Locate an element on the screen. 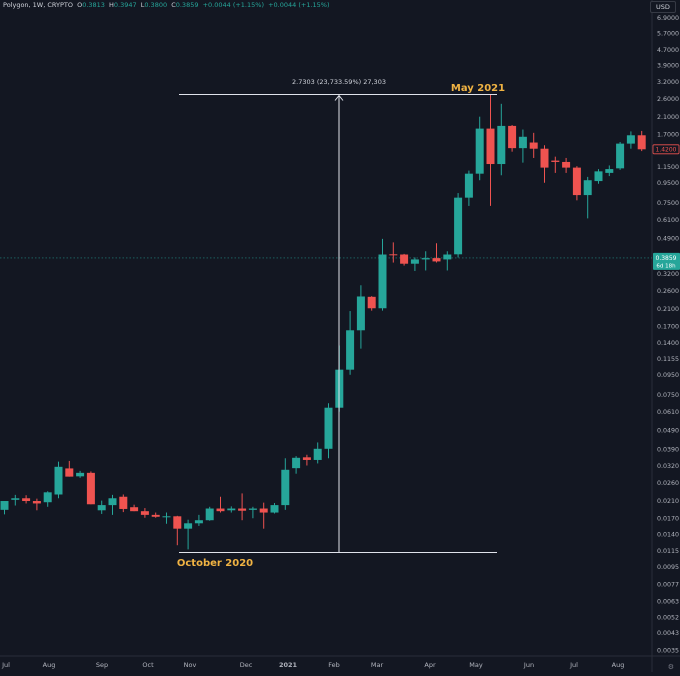 The height and width of the screenshot is (676, 680). y-tick-label: 0.0140 is located at coordinates (668, 535).